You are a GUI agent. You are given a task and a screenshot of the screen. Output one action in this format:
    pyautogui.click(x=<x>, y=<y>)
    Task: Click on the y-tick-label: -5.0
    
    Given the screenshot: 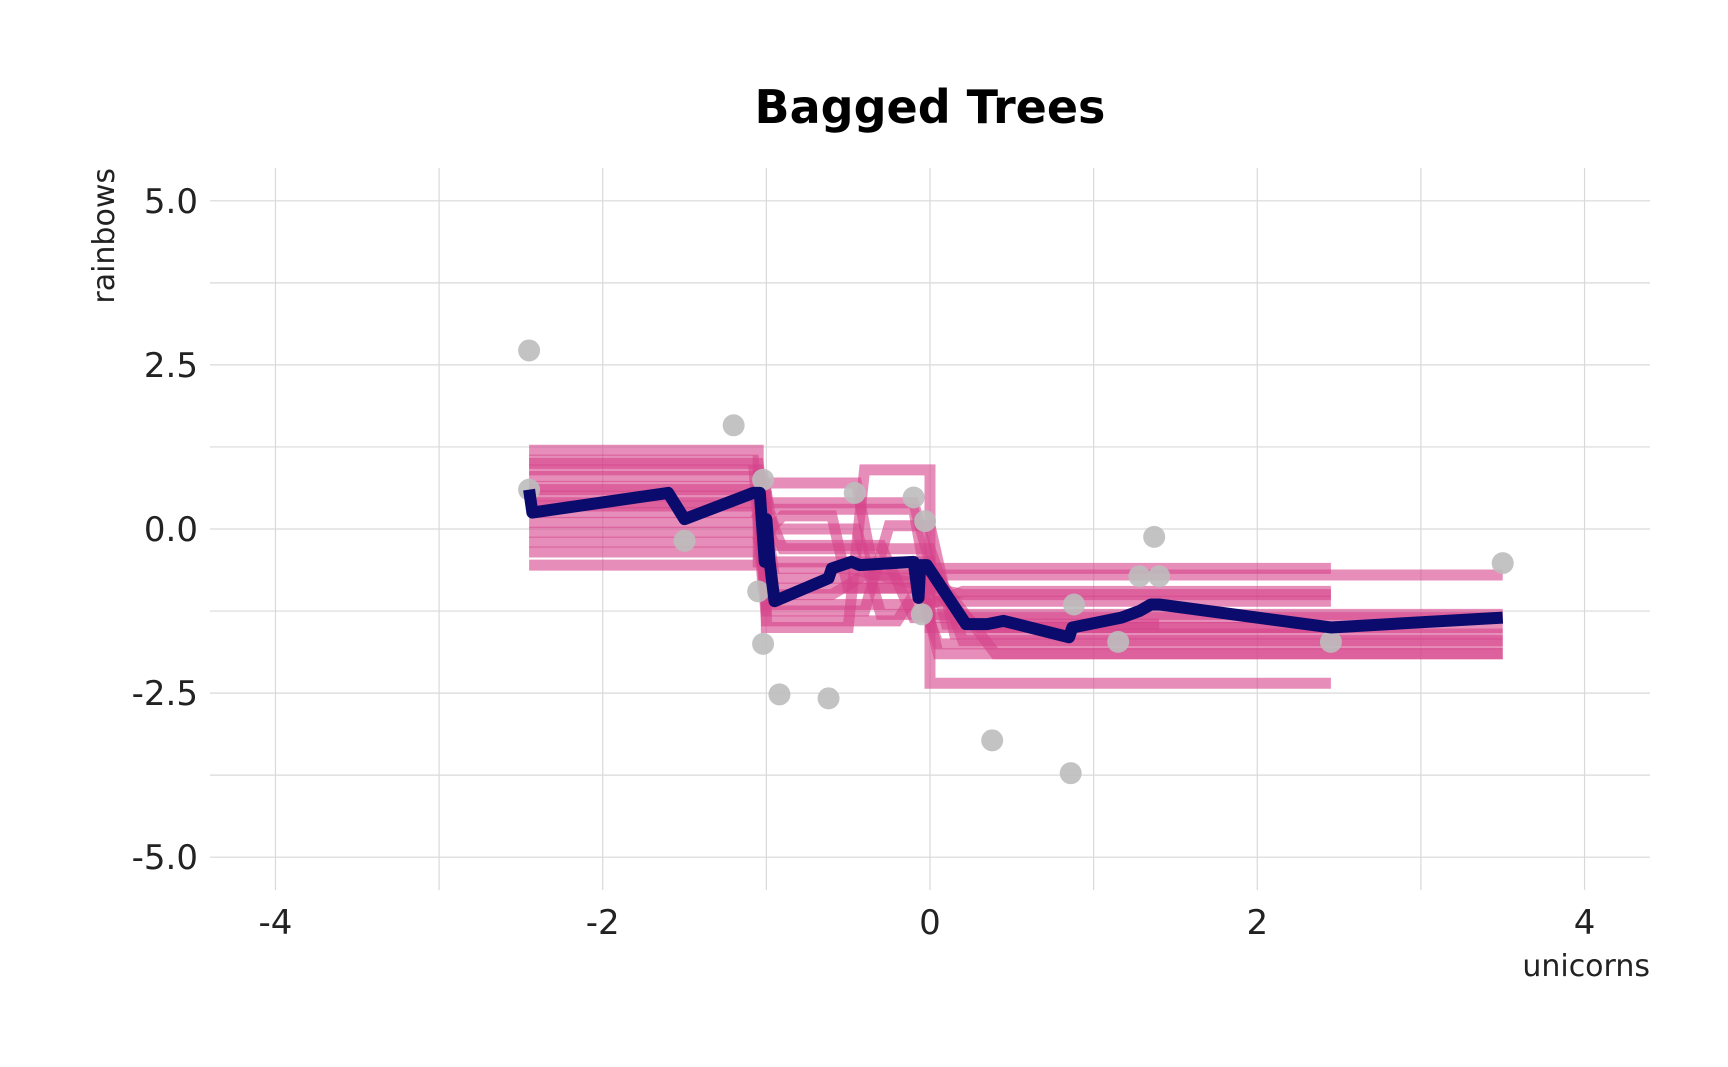 What is the action you would take?
    pyautogui.click(x=165, y=858)
    